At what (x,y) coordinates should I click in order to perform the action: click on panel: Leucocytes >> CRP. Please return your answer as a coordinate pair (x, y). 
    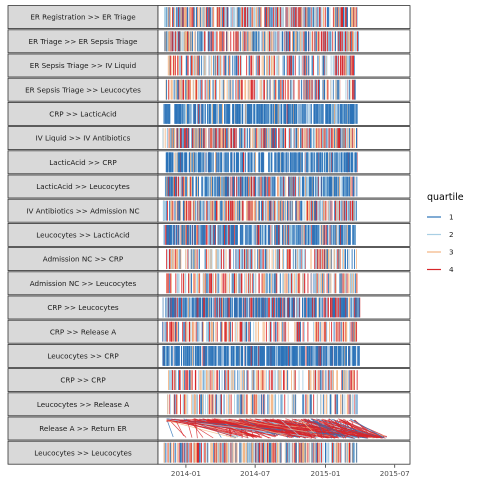
    Looking at the image, I should click on (209, 355).